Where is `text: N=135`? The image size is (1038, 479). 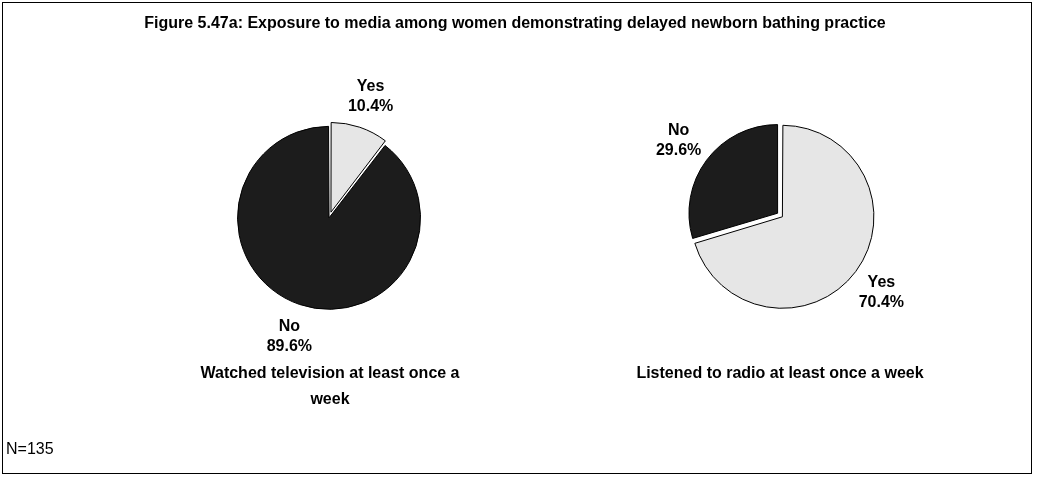
text: N=135 is located at coordinates (30, 449).